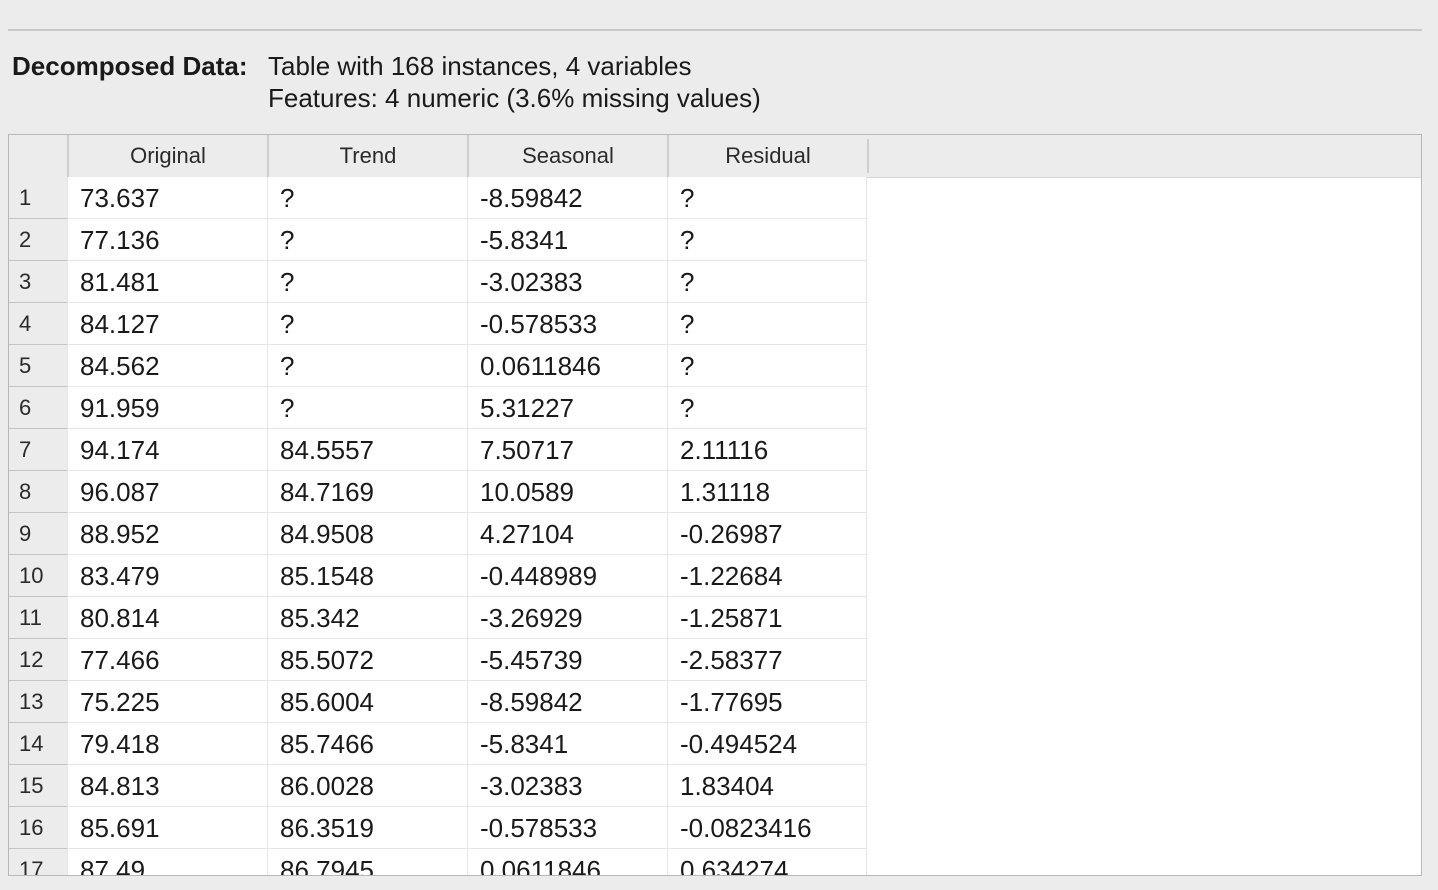 The image size is (1438, 890). I want to click on cell-residual: 2.11116, so click(767, 450).